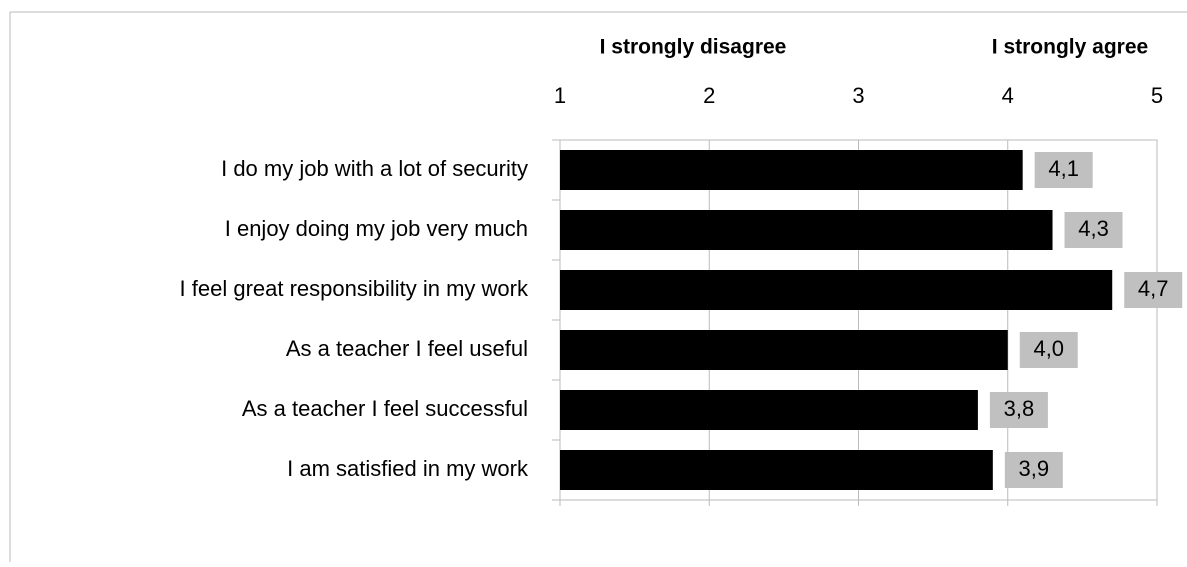 This screenshot has width=1187, height=567. I want to click on y-tick-label: As a teacher I feel useful, so click(407, 348).